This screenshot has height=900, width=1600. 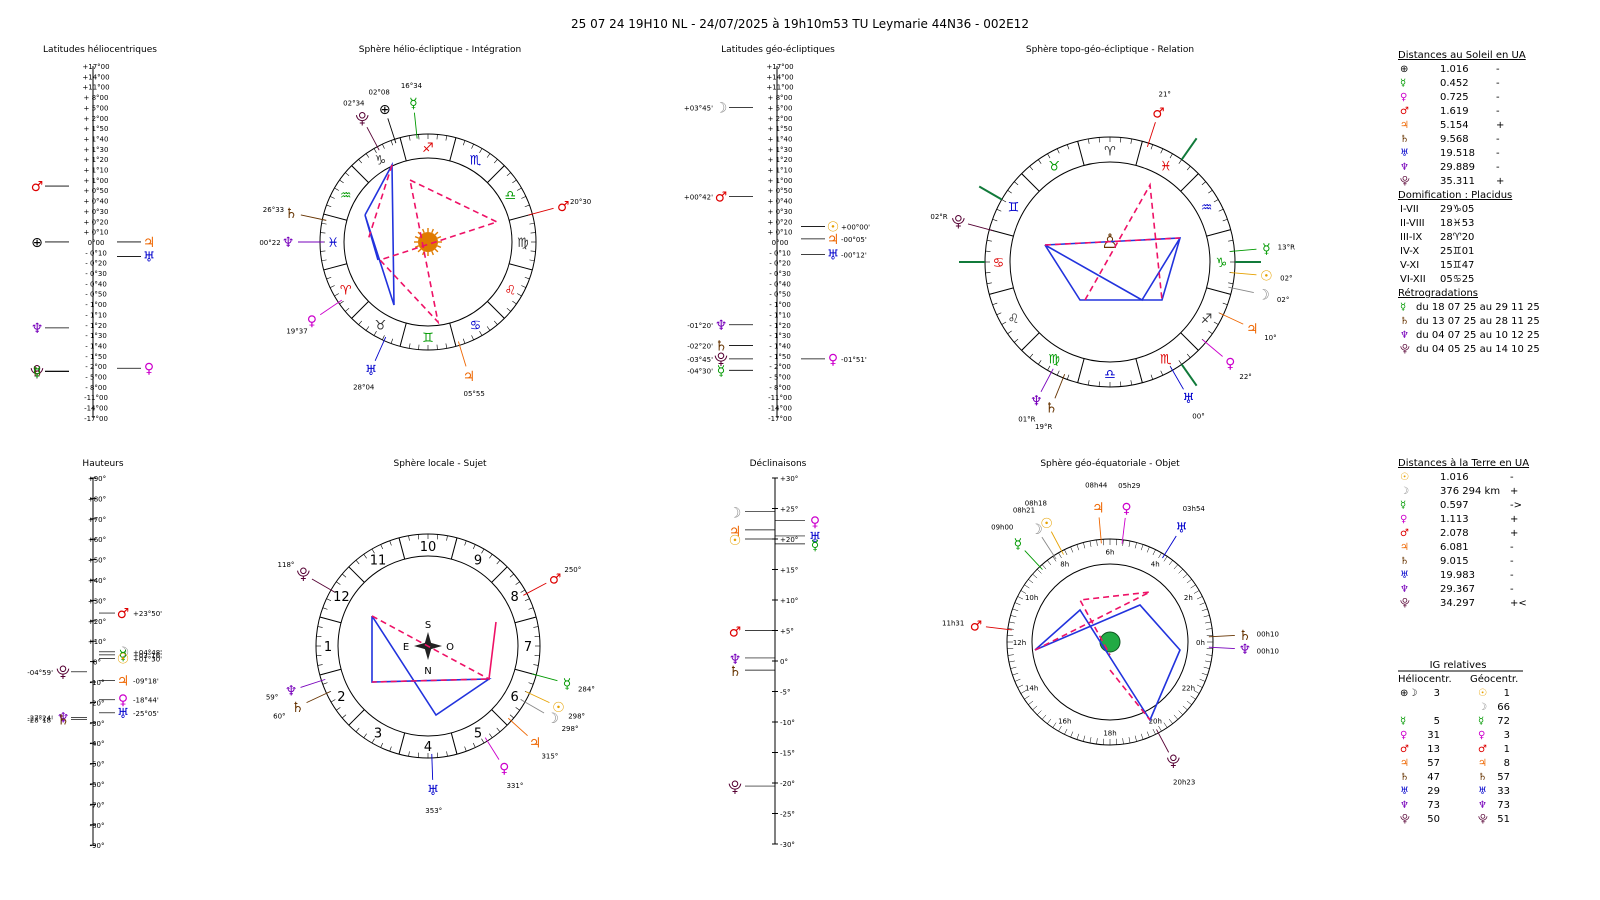 I want to click on ig-header: IG relatives, so click(x=1458, y=665).